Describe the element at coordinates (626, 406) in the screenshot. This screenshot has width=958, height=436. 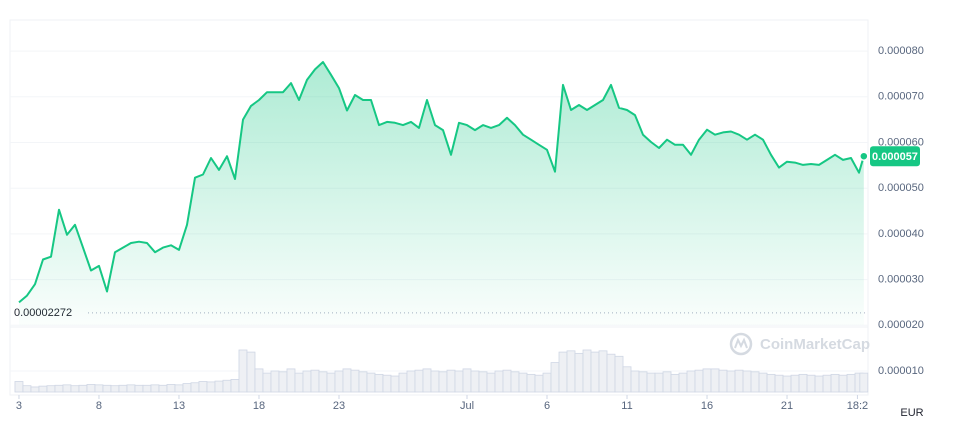
I see `x-tick-label: 11` at that location.